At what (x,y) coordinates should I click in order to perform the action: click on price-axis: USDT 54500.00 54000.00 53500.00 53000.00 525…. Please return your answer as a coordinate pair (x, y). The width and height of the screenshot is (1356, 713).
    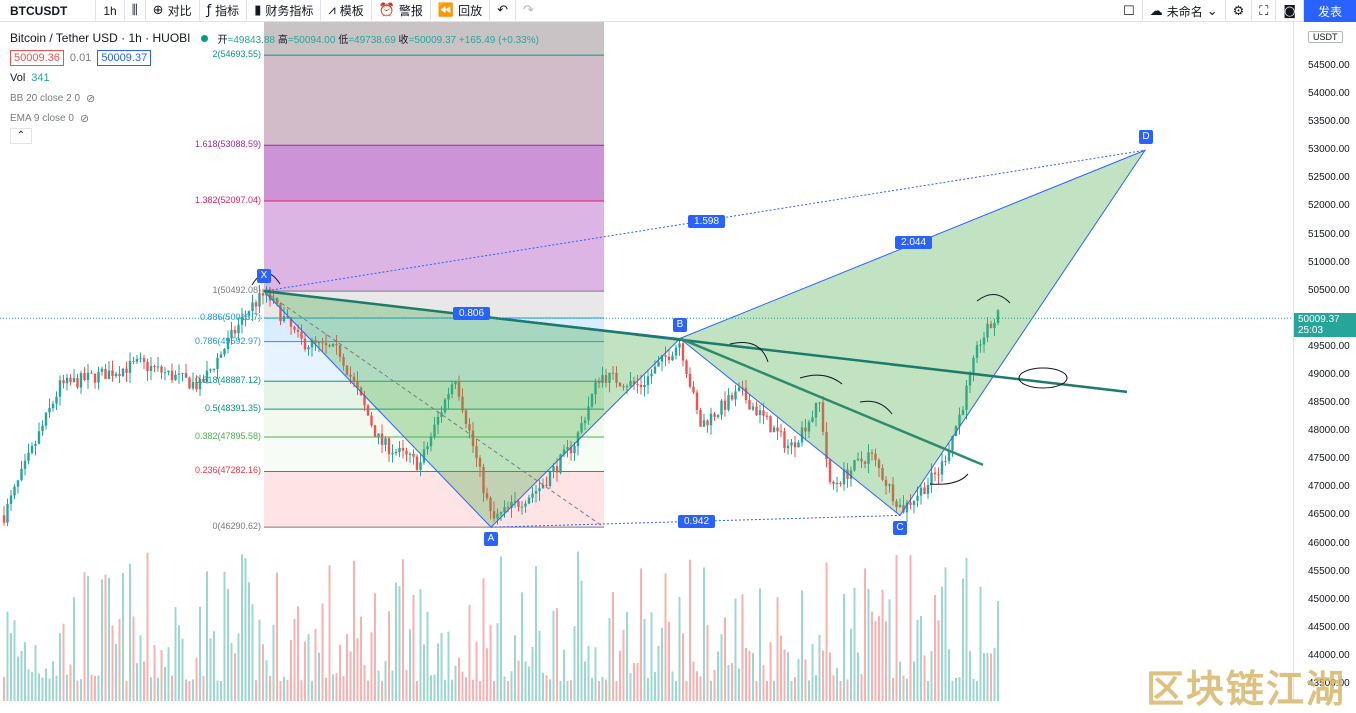
    Looking at the image, I should click on (1324, 361).